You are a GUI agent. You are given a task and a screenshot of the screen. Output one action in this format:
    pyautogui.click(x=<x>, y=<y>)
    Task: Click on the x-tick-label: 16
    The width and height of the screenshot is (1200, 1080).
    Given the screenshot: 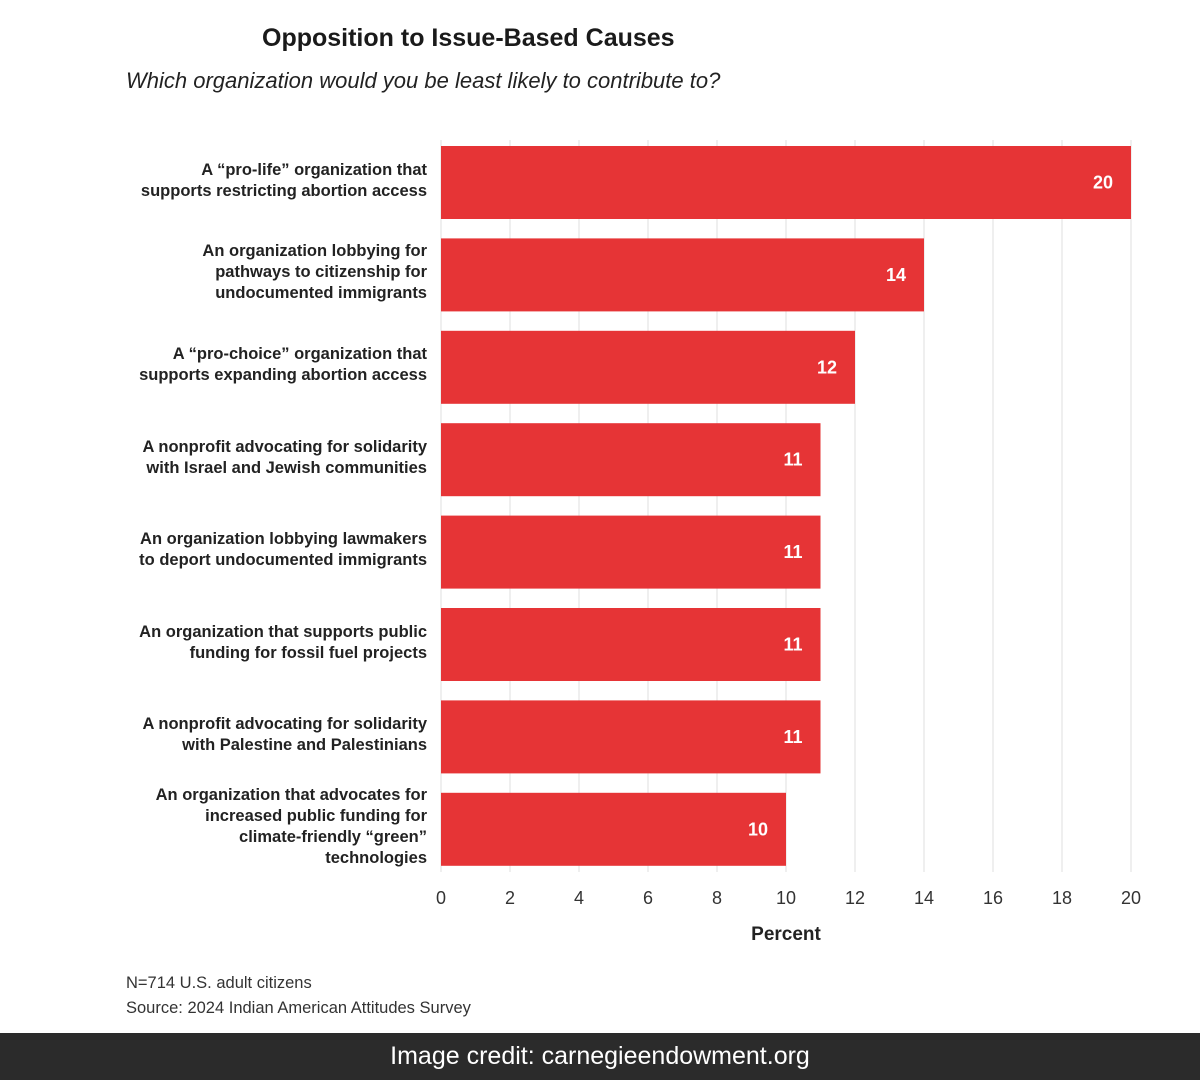 What is the action you would take?
    pyautogui.click(x=993, y=898)
    